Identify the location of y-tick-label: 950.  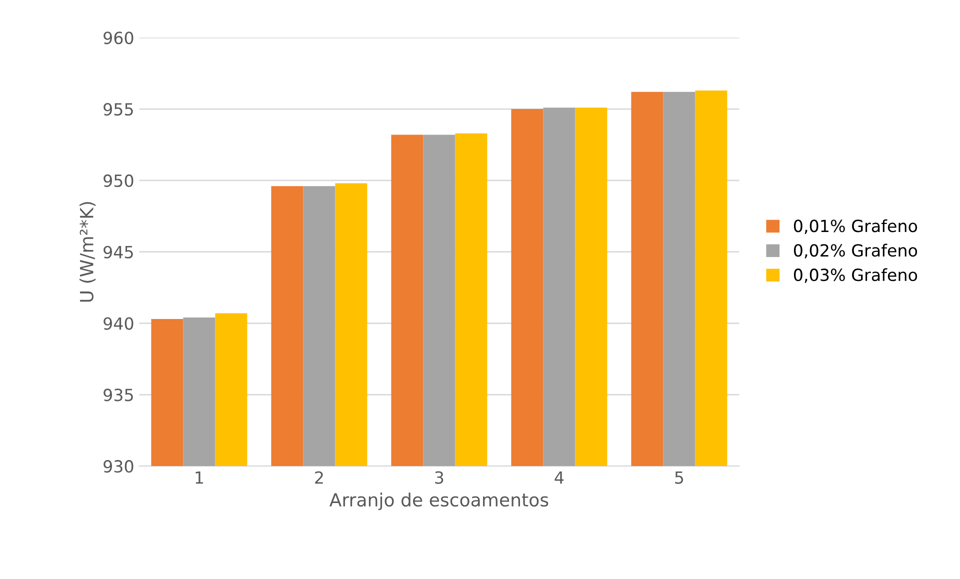
(119, 181).